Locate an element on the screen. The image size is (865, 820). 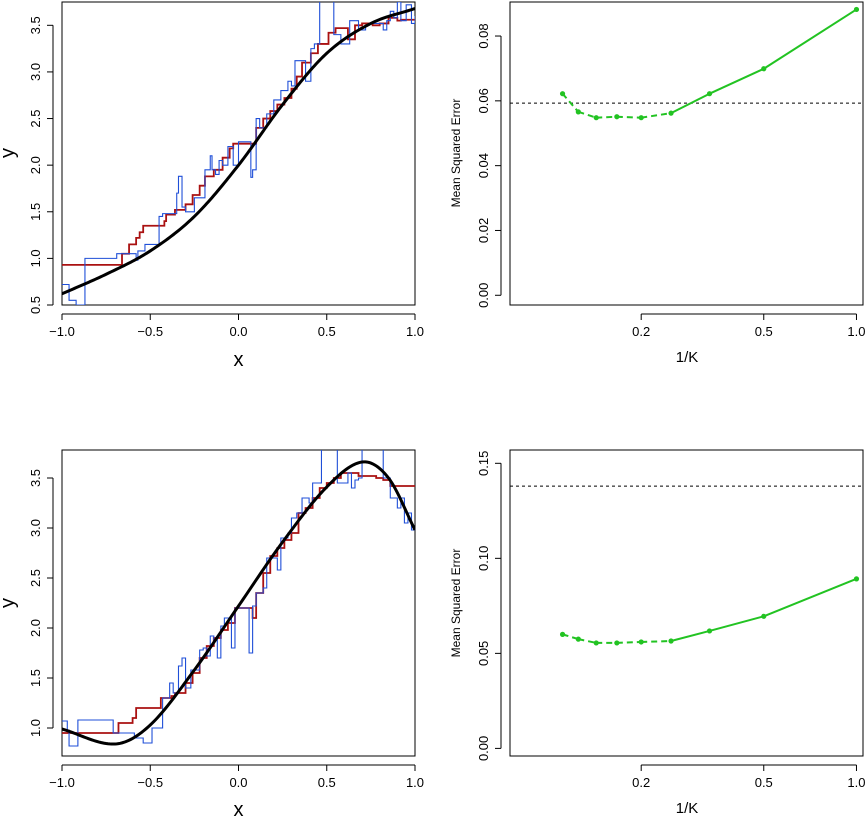
knn-fit-k1-line is located at coordinates (238, 598).